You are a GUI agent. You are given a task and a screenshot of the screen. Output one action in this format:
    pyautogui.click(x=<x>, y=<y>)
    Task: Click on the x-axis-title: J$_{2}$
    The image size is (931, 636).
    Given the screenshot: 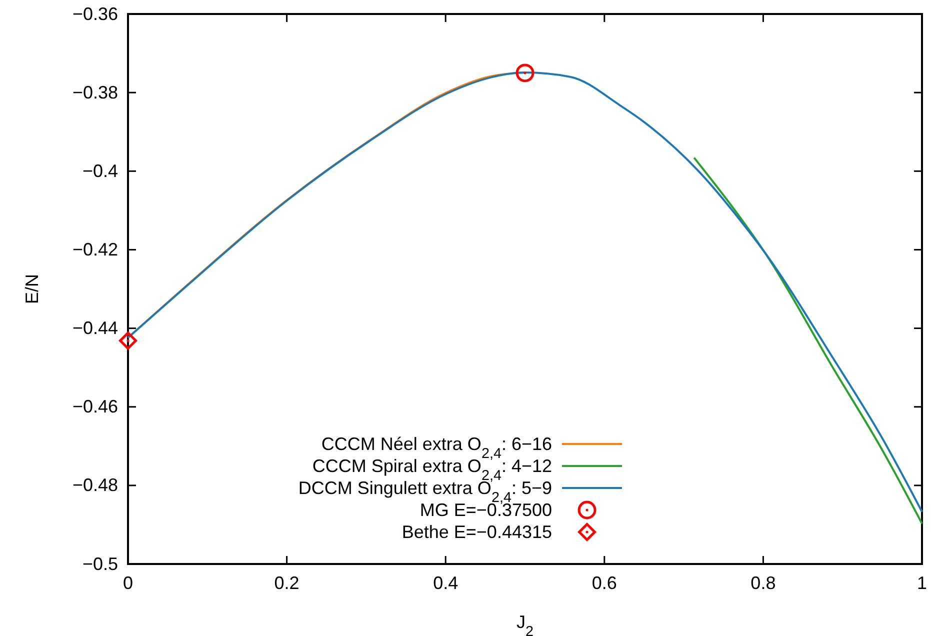 What is the action you would take?
    pyautogui.click(x=525, y=624)
    